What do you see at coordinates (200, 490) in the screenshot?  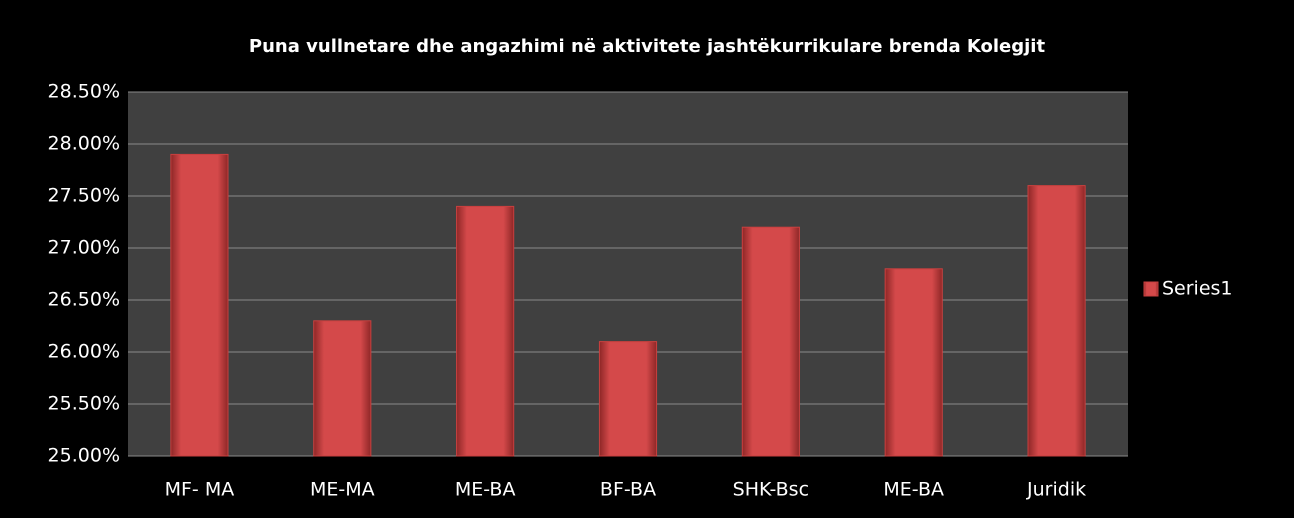 I see `x-tick-label: MF- MA` at bounding box center [200, 490].